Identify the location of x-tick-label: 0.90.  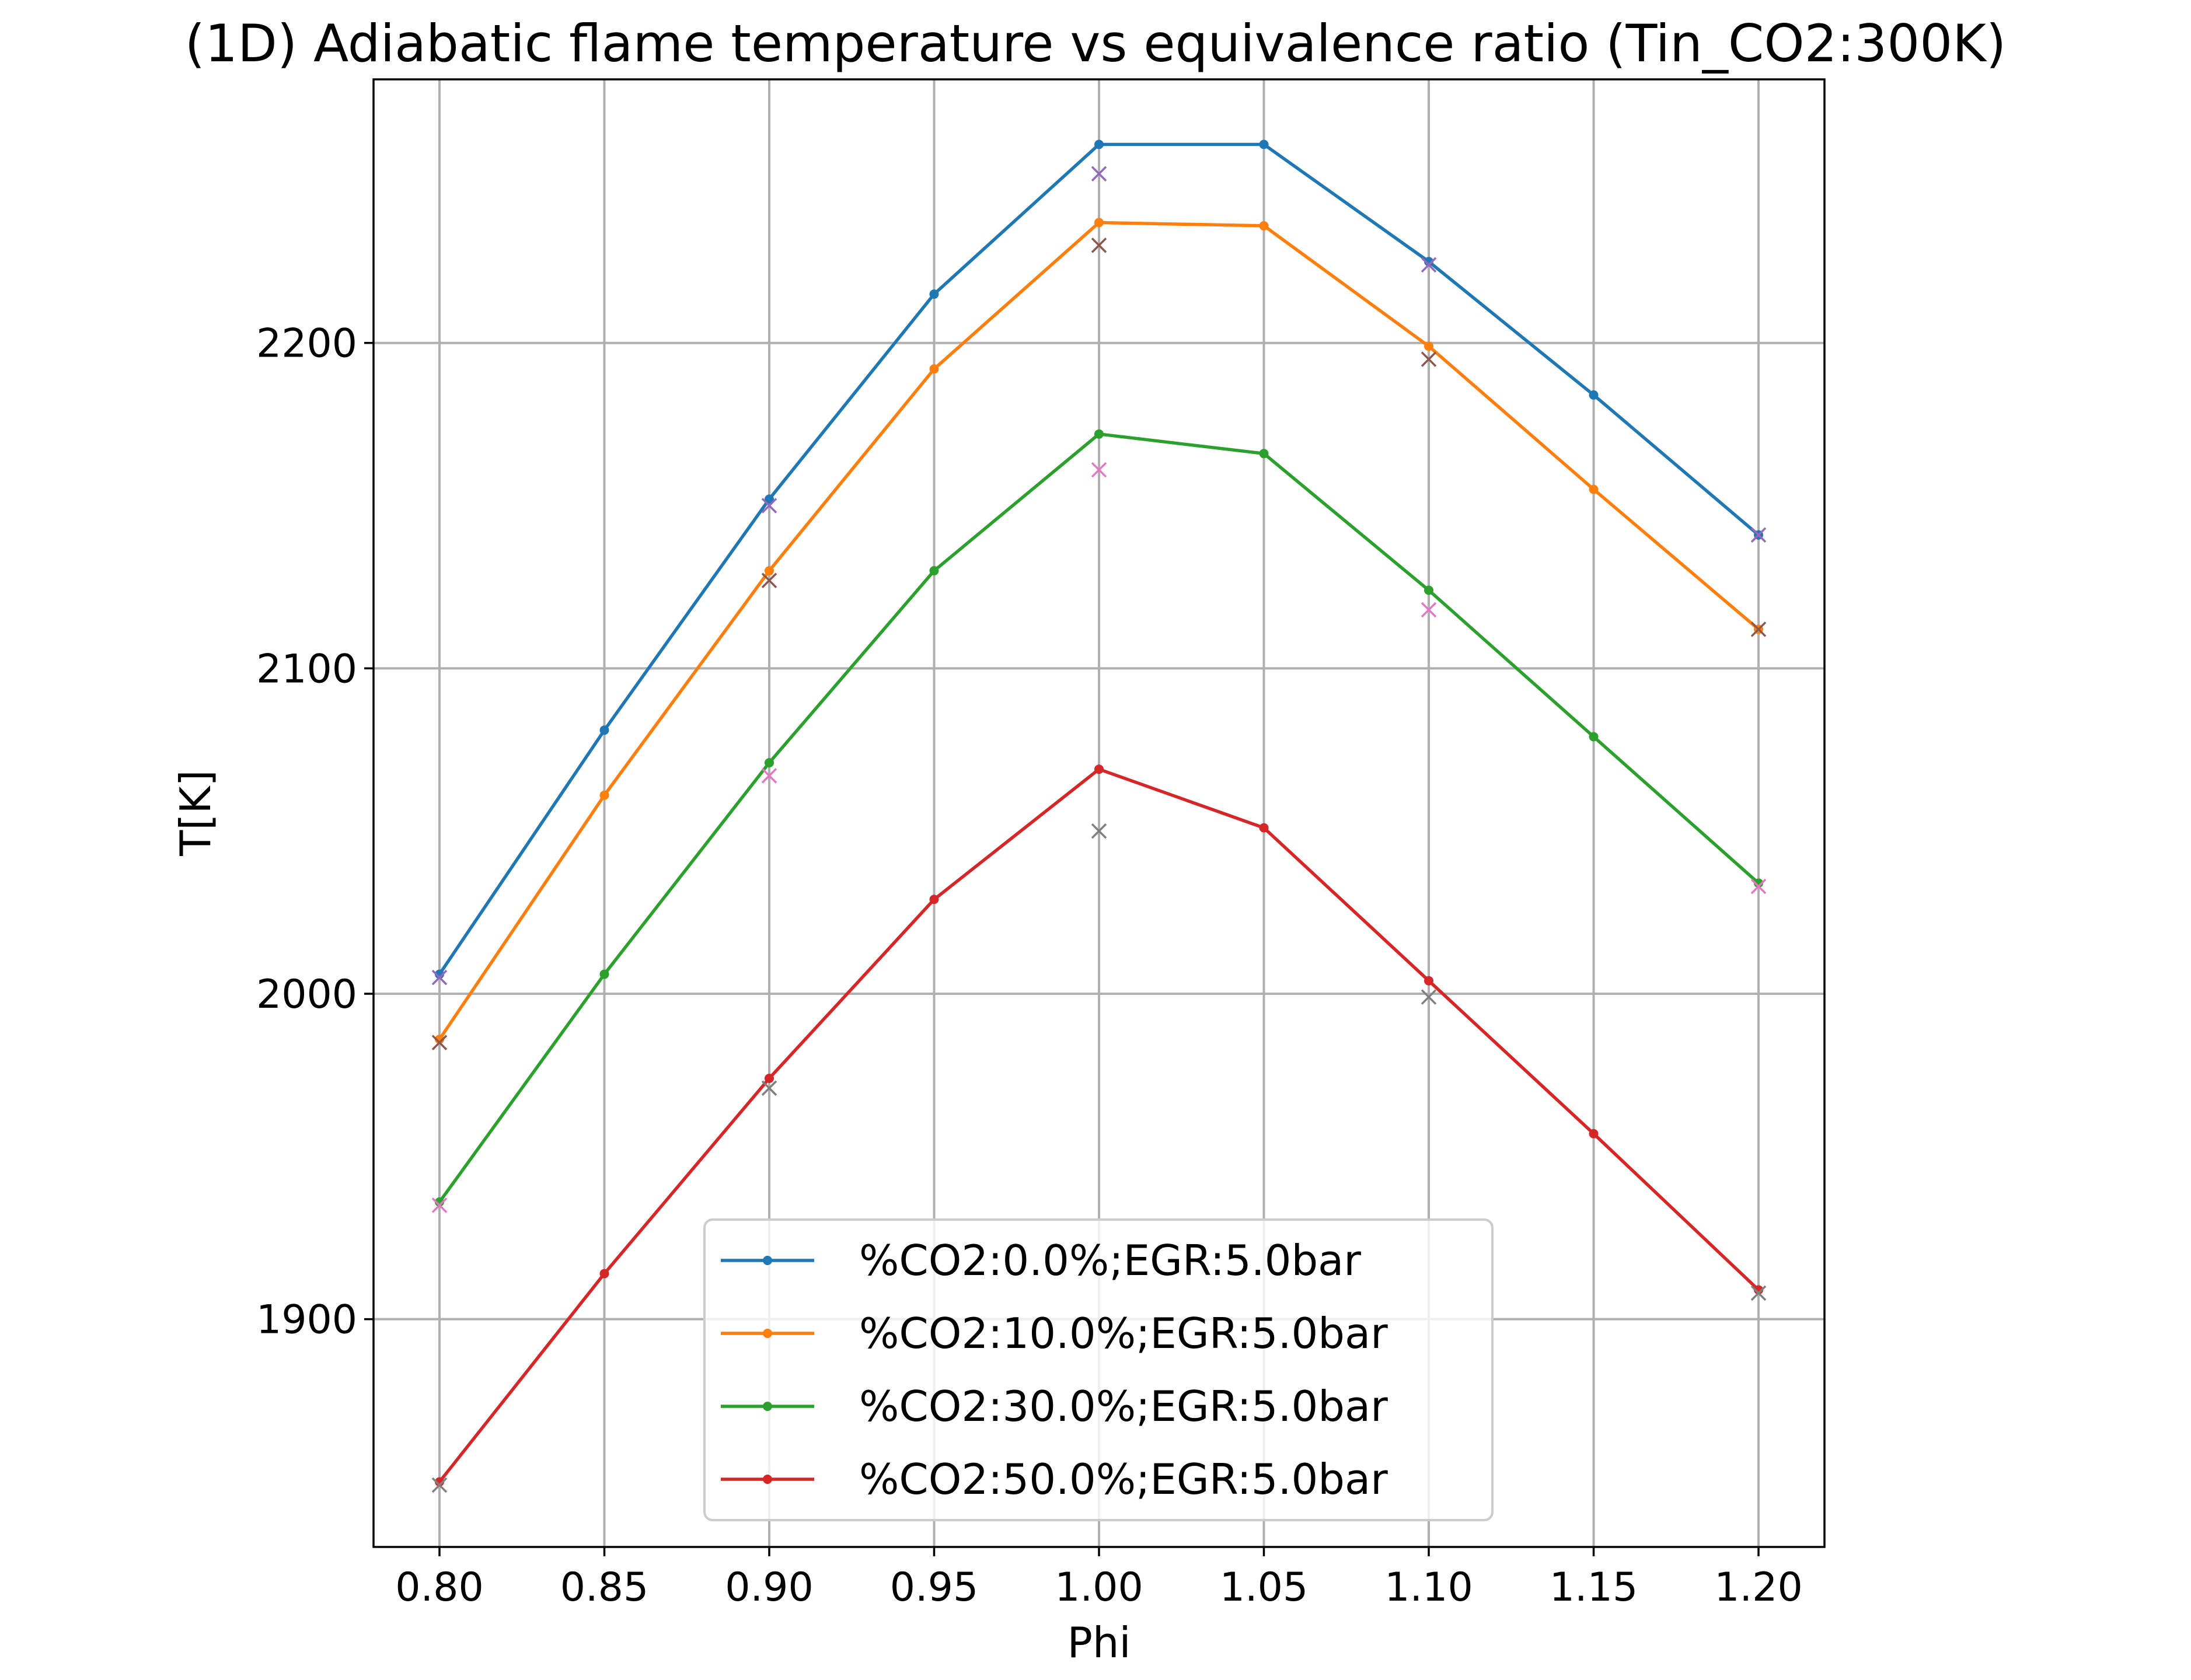
(769, 1587).